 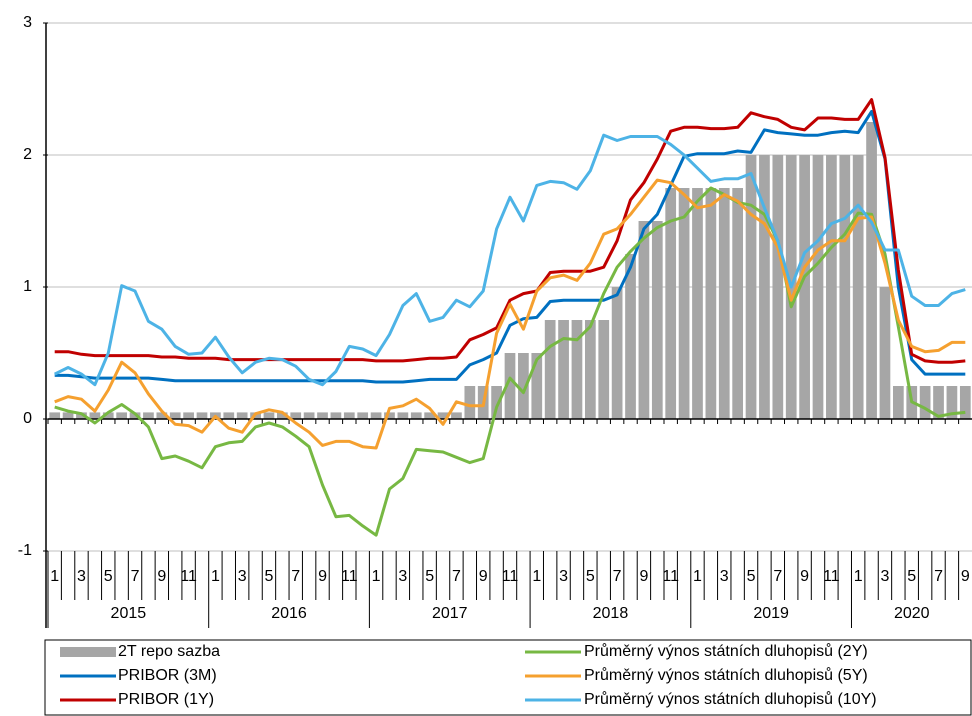 I want to click on legend-label: 2T repo sazba, so click(x=169, y=651).